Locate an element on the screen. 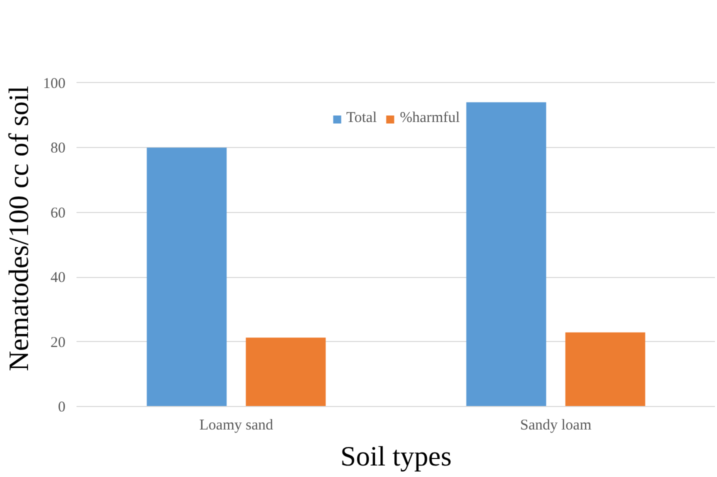 This screenshot has width=717, height=477. y-tick-label: 0 is located at coordinates (62, 408).